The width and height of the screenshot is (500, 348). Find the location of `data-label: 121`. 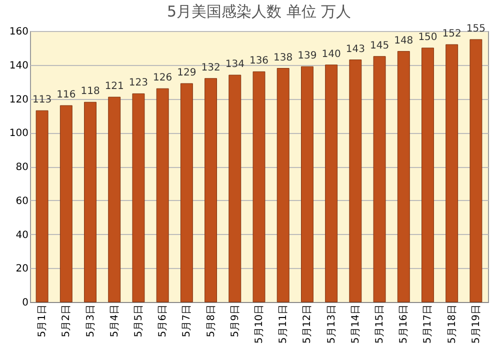

data-label: 121 is located at coordinates (114, 86).